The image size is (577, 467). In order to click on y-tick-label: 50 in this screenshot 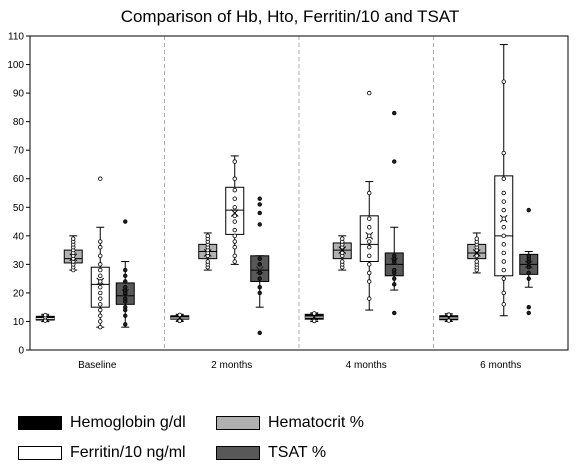, I will do `click(19, 208)`.